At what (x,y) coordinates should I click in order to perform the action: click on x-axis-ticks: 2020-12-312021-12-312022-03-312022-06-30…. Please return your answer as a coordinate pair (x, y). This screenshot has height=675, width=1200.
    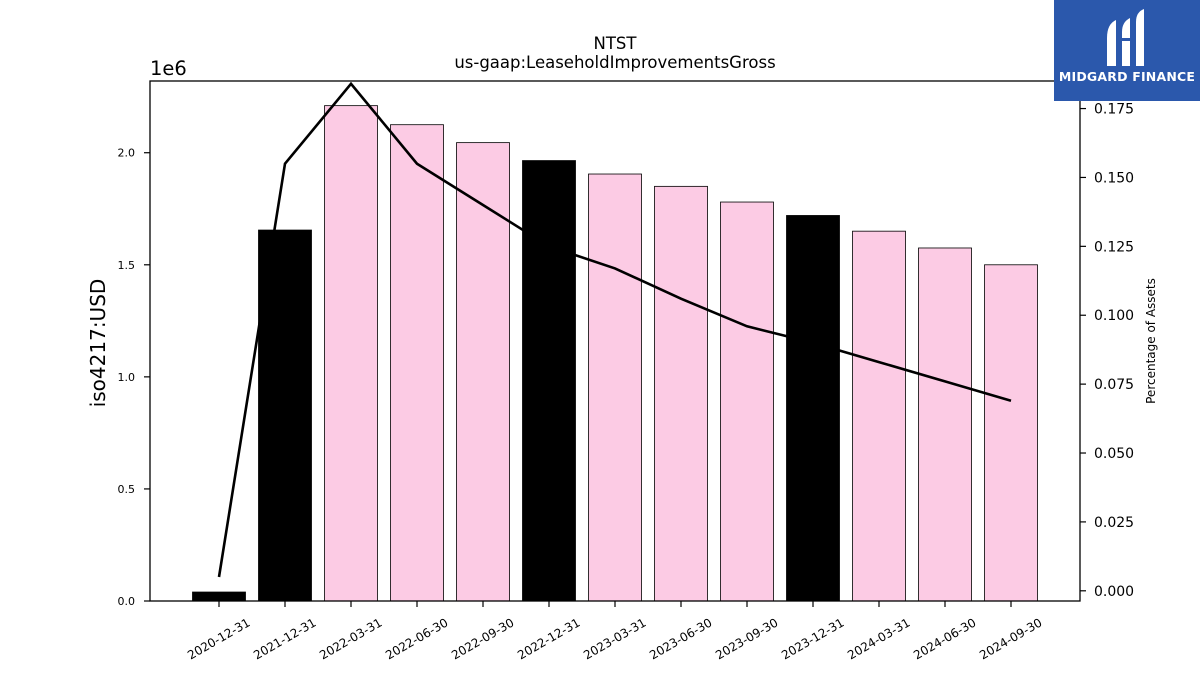
    Looking at the image, I should click on (615, 631).